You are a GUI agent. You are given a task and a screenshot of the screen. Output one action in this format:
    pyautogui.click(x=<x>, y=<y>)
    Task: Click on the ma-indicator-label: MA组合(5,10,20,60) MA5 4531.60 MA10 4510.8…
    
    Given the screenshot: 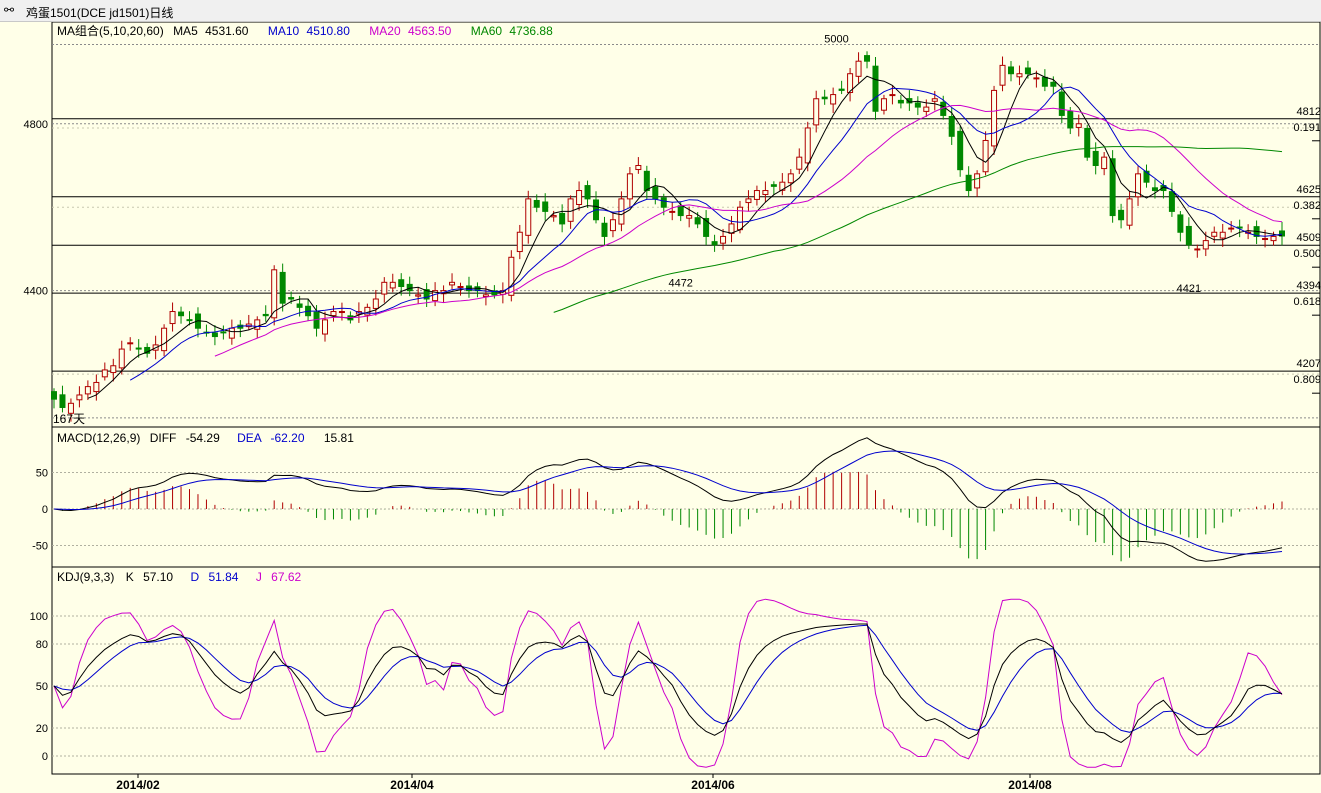 What is the action you would take?
    pyautogui.click(x=305, y=30)
    